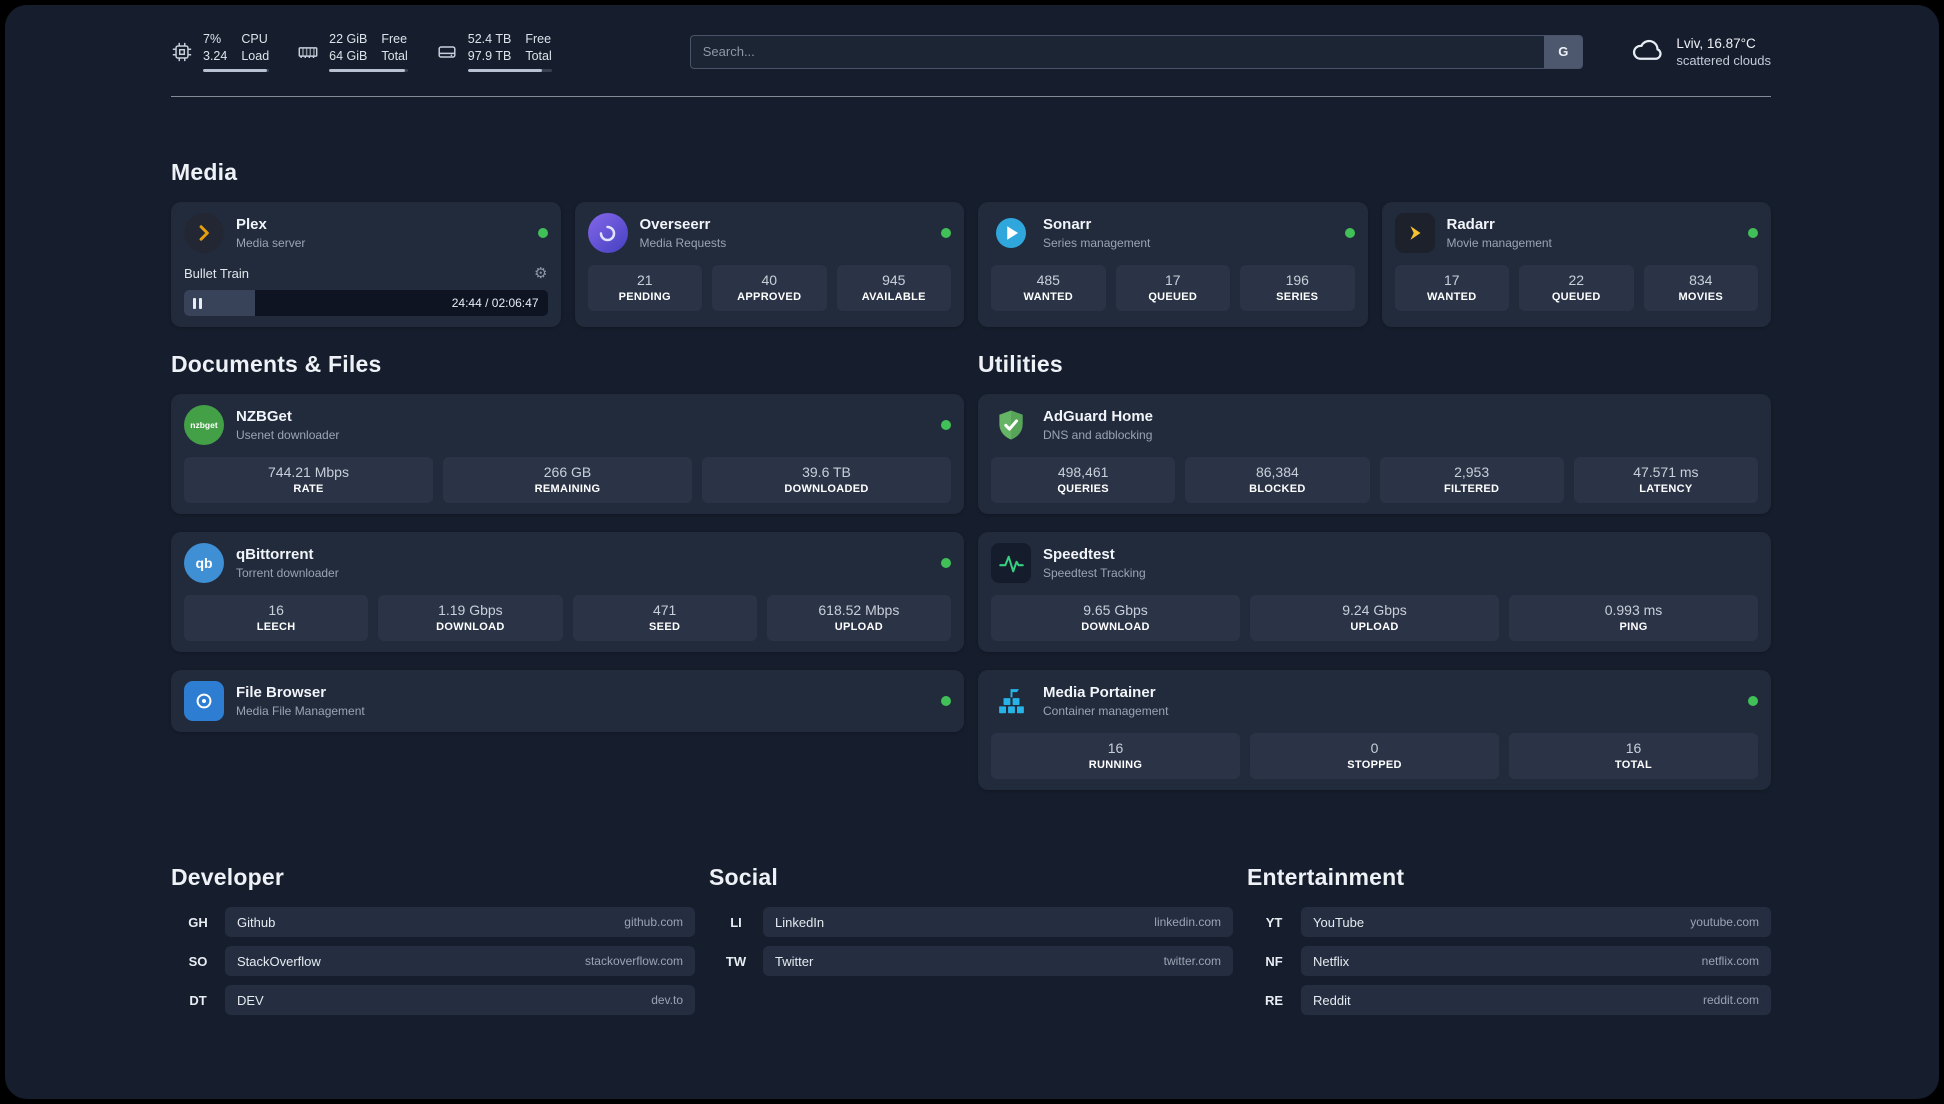 The height and width of the screenshot is (1104, 1944). I want to click on qbittorrent-icon: qb, so click(204, 563).